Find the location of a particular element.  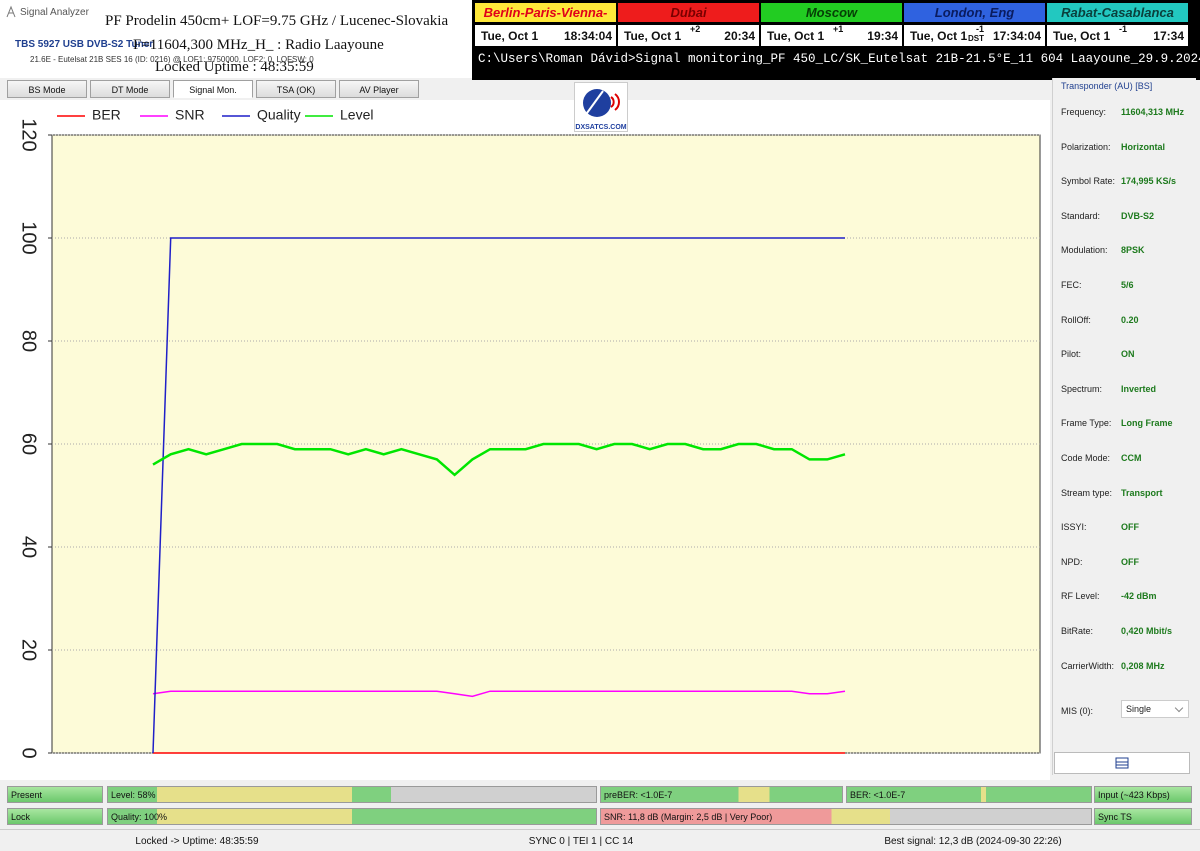

legend-label: Level is located at coordinates (356, 115).